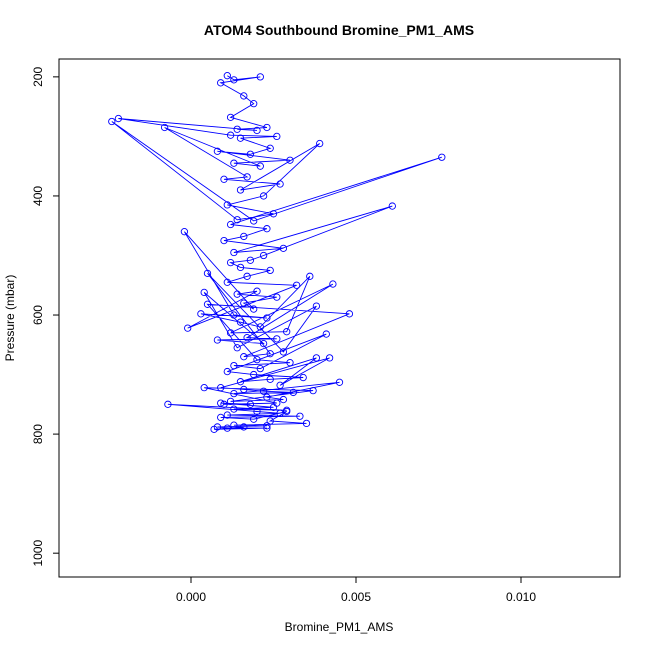  I want to click on y-axis: 200 400 600 800 1000, so click(45, 317).